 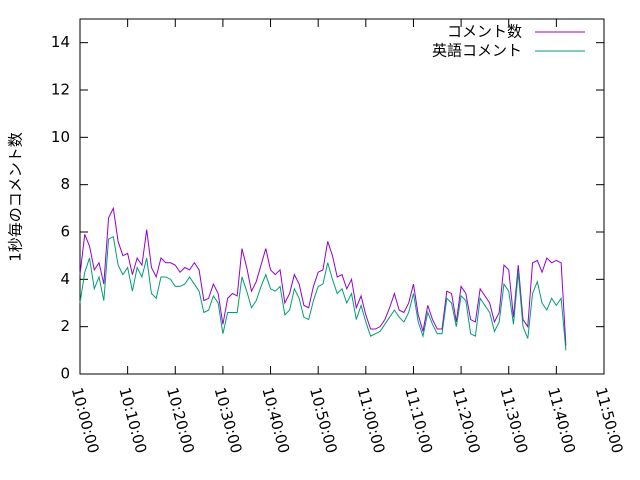 What do you see at coordinates (60, 90) in the screenshot?
I see `y-tick-label: 12` at bounding box center [60, 90].